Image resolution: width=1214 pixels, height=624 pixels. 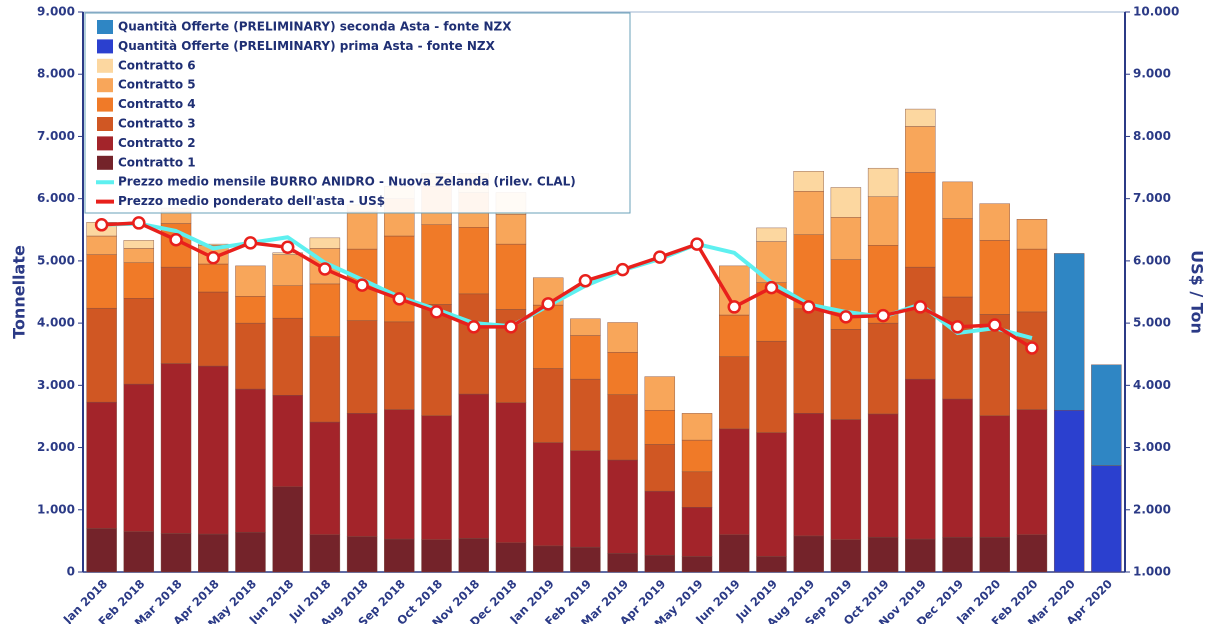 What do you see at coordinates (157, 162) in the screenshot?
I see `legend-label: Contratto 1` at bounding box center [157, 162].